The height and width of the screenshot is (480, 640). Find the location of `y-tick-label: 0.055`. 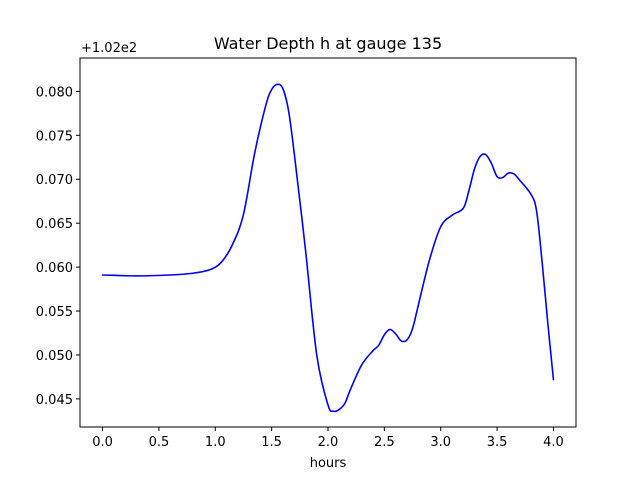

y-tick-label: 0.055 is located at coordinates (54, 312).